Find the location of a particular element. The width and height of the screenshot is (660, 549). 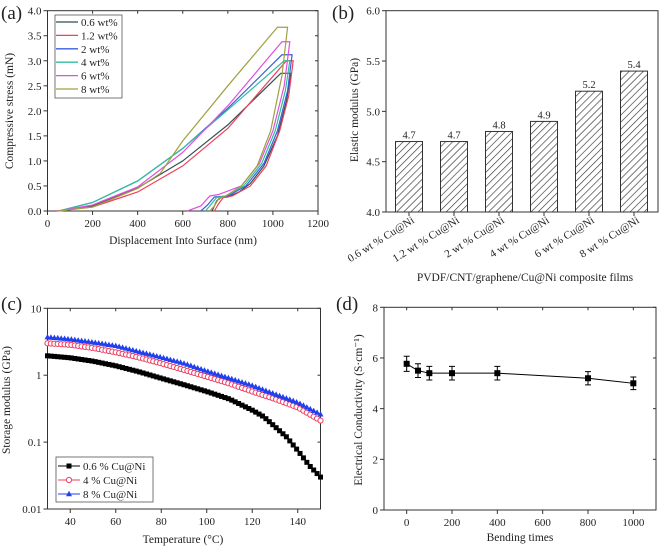

a-y-tick-label: 0.0 is located at coordinates (35, 212).